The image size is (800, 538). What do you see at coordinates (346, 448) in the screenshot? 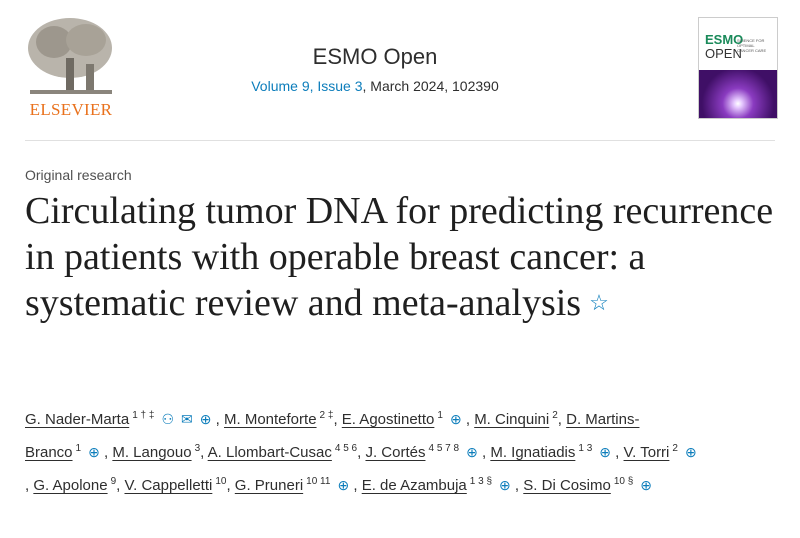
I see `author-affiliations: 4 5 6` at bounding box center [346, 448].